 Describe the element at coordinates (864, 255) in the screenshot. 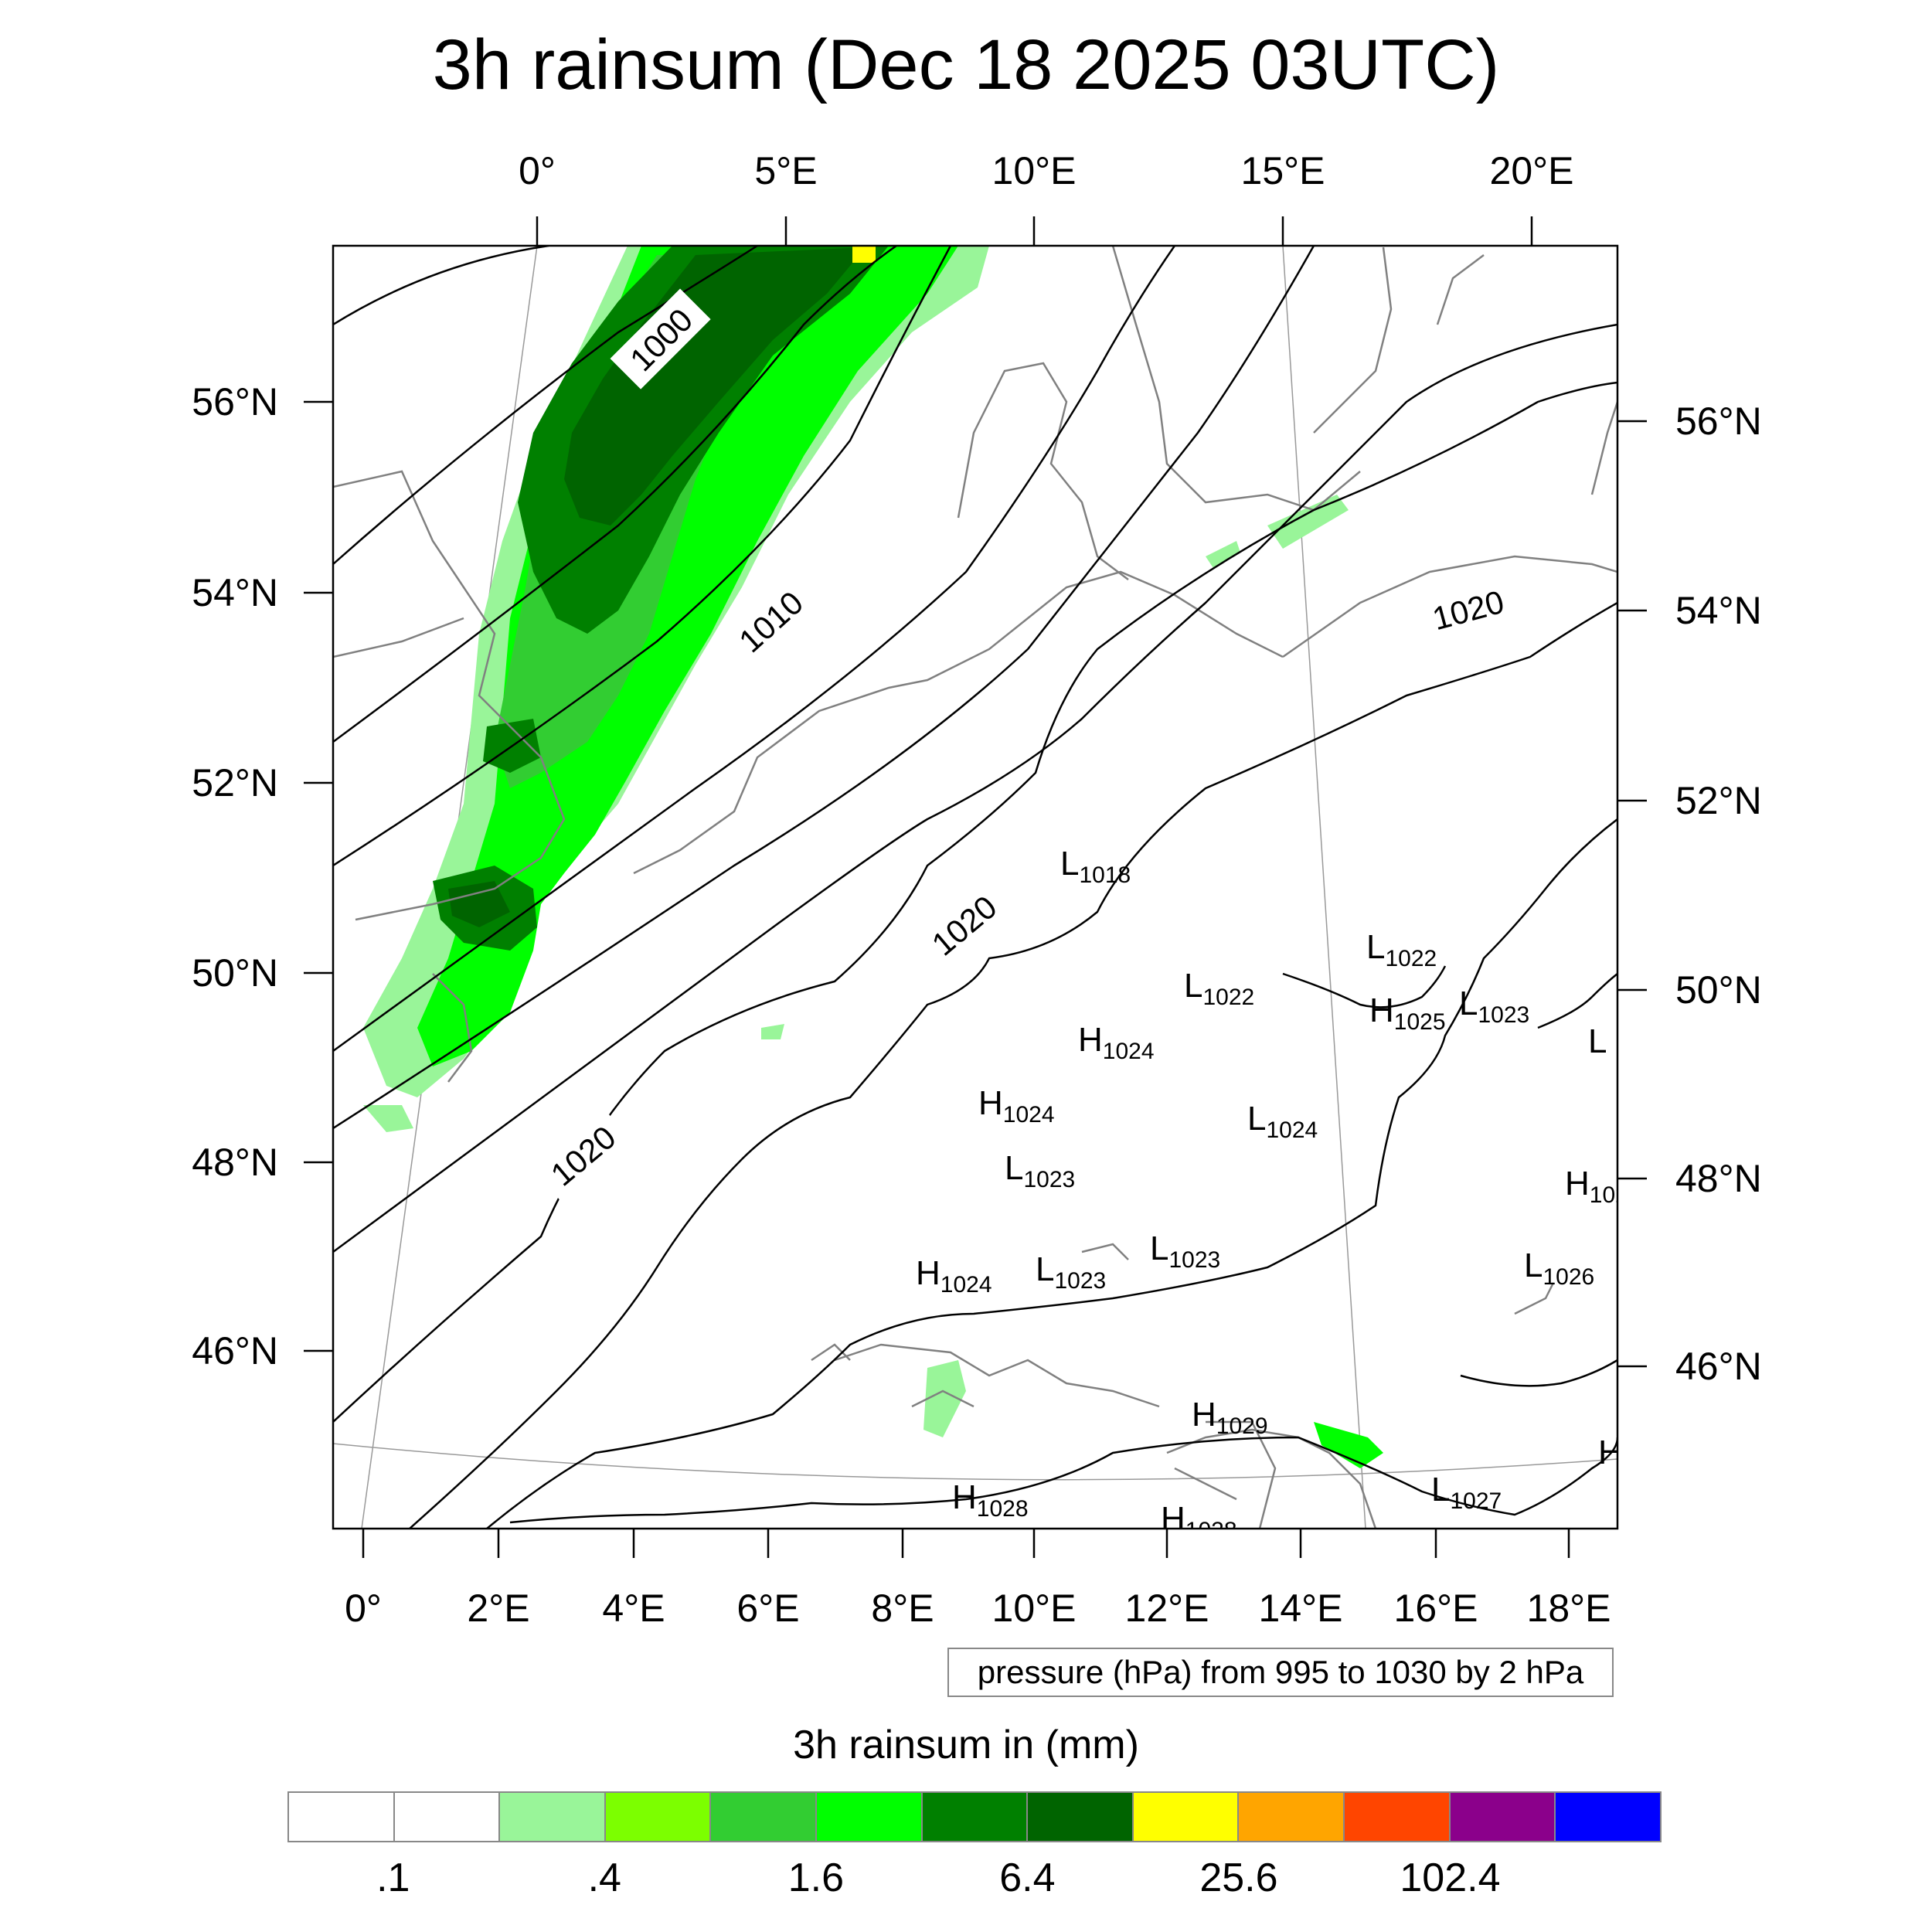

I see `rain-yellow-spot` at that location.